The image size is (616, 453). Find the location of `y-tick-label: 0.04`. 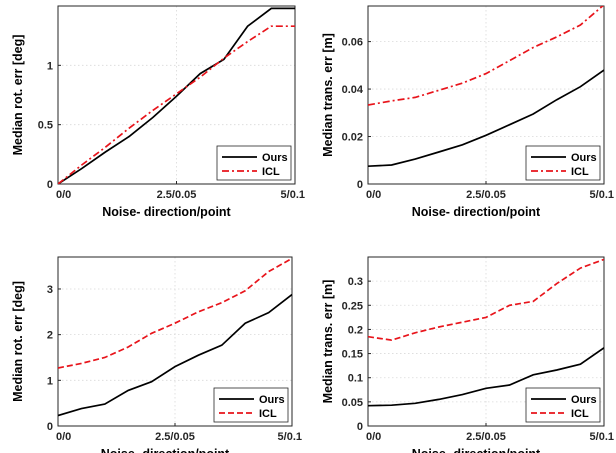

y-tick-label: 0.04 is located at coordinates (353, 90).